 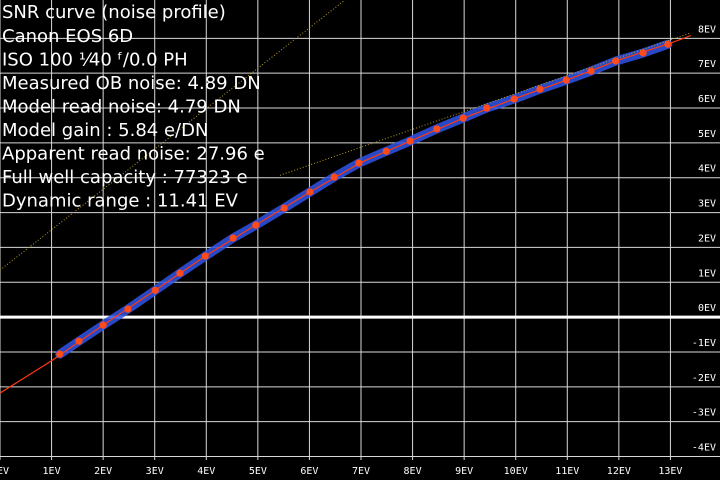 I want to click on y-tick-label: 8EV, so click(x=707, y=29).